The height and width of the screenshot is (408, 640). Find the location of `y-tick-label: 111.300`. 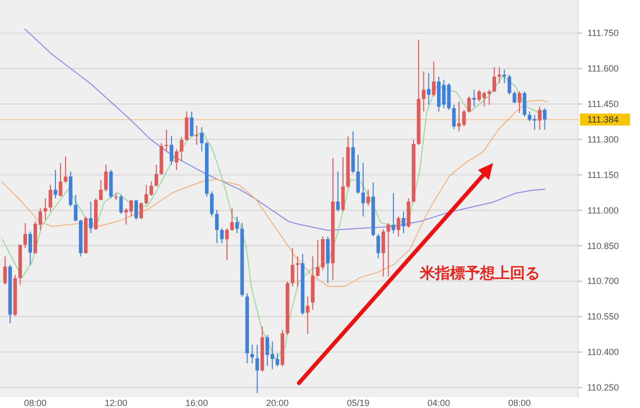

y-tick-label: 111.300 is located at coordinates (603, 139).